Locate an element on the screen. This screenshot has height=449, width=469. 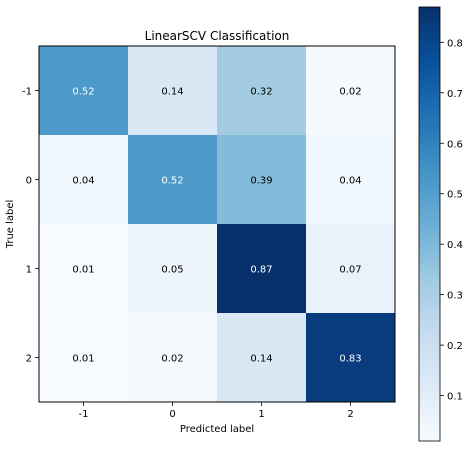
y-tick-label: 0 is located at coordinates (29, 181).